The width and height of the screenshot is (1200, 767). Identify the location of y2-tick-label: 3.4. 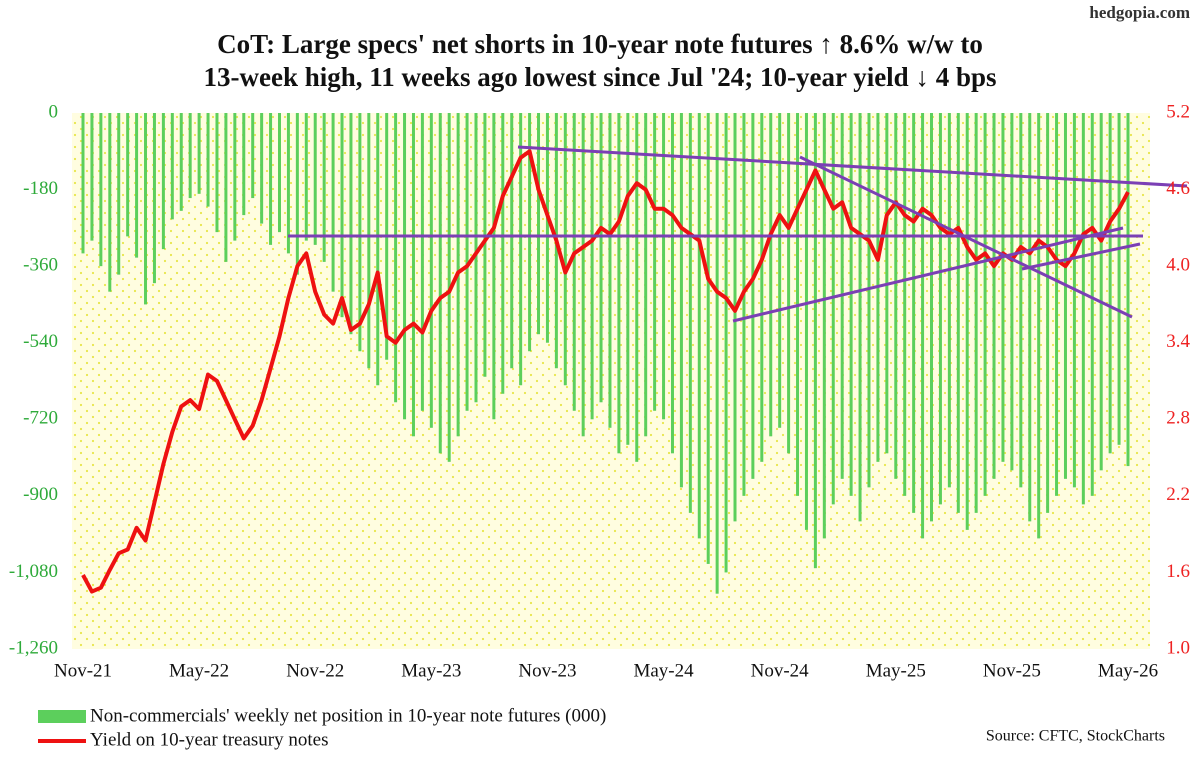
(1178, 341).